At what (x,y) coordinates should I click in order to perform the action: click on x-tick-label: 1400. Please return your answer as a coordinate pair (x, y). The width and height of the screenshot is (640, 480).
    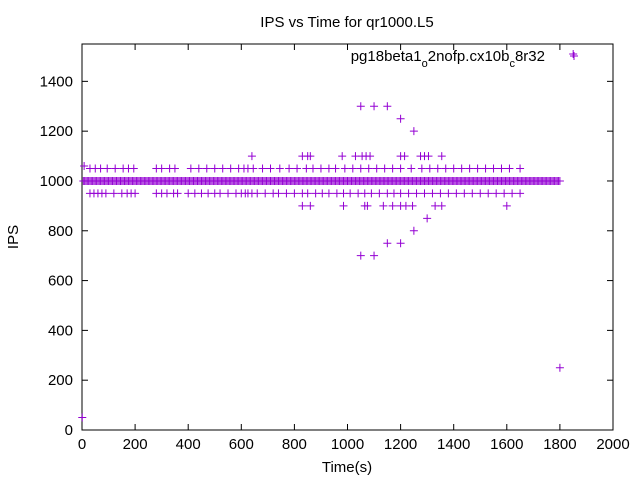
    Looking at the image, I should click on (453, 444).